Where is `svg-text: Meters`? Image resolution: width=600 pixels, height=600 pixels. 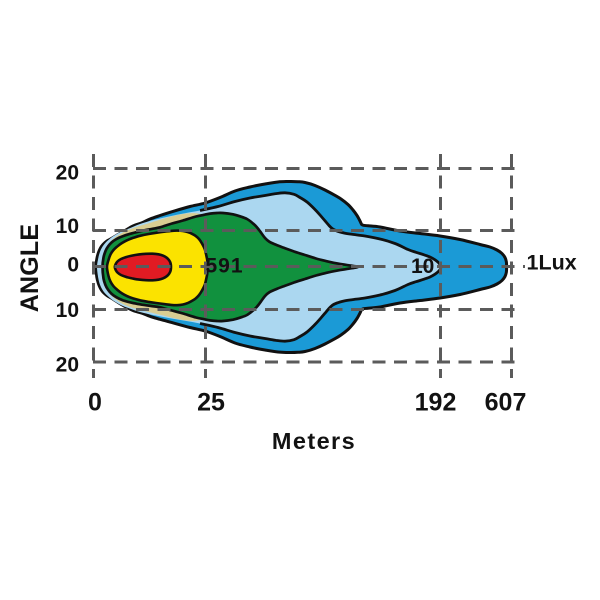 svg-text: Meters is located at coordinates (314, 441).